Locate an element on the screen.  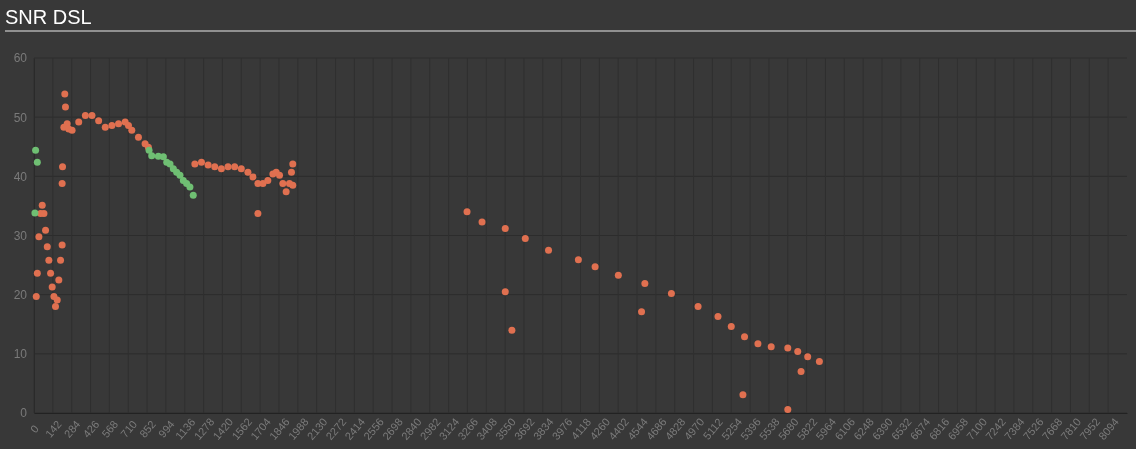
x-tick-label: 568 is located at coordinates (110, 429).